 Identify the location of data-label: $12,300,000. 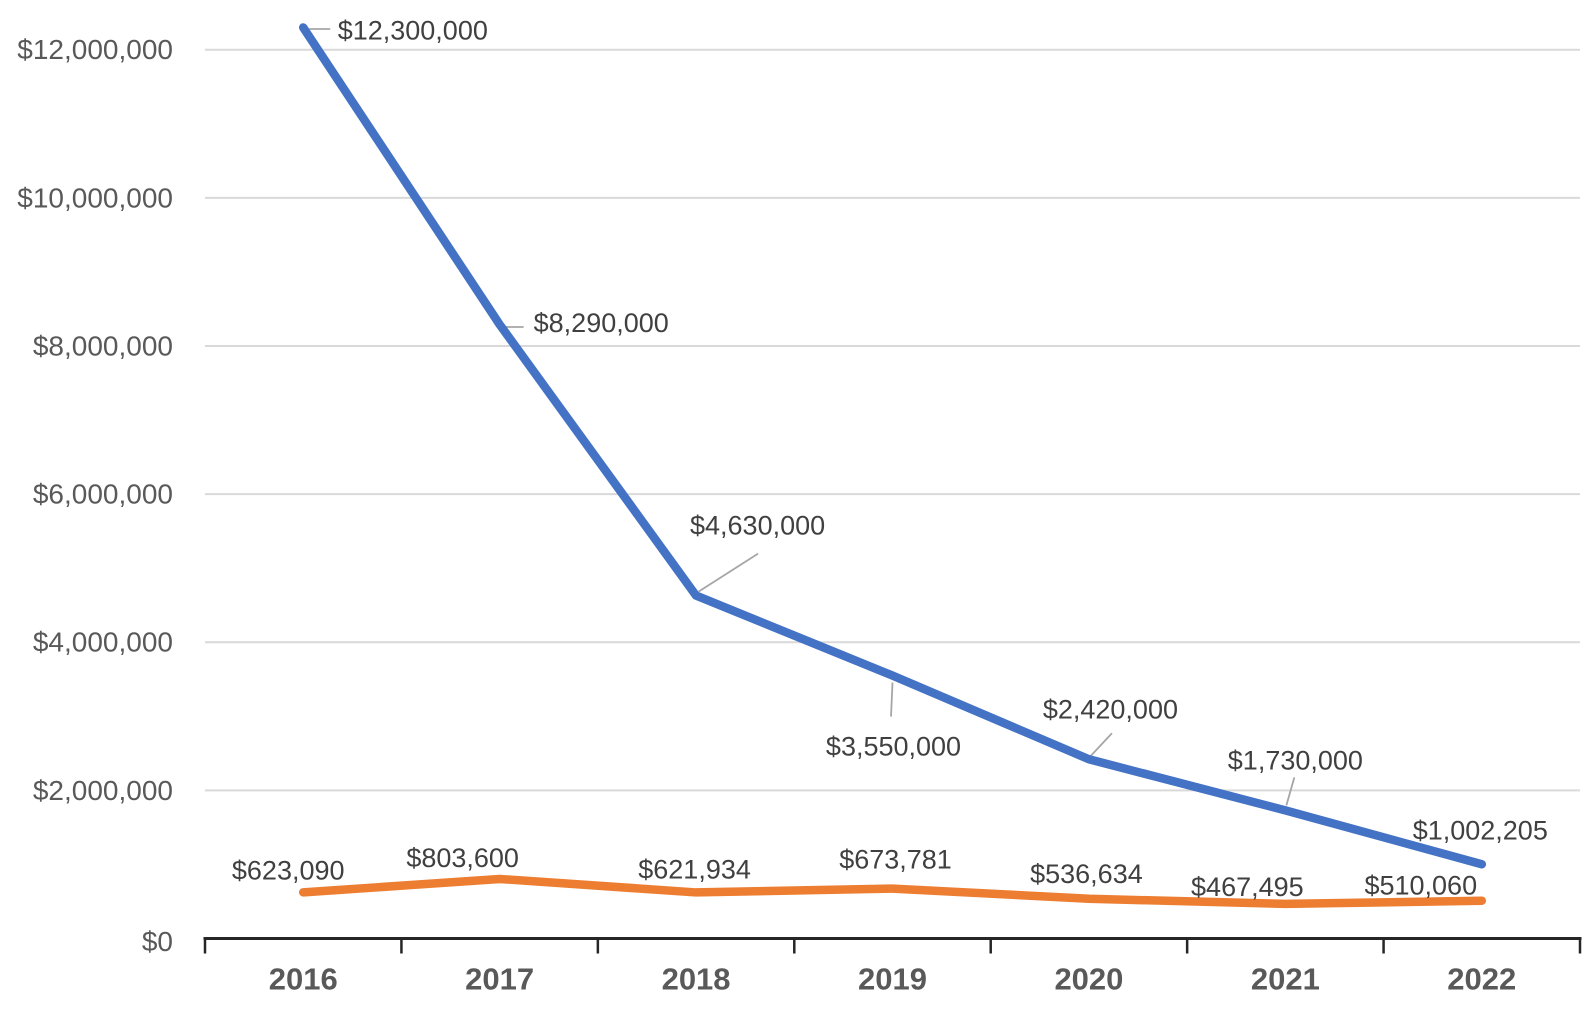
(413, 30).